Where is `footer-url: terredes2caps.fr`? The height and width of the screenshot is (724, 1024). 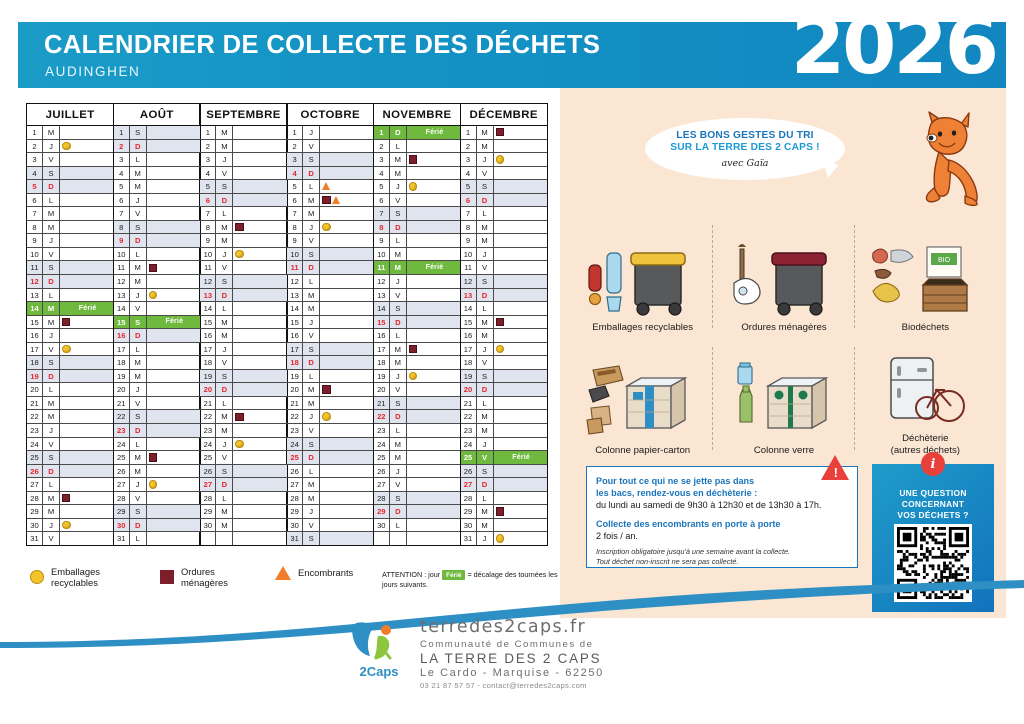 footer-url: terredes2caps.fr is located at coordinates (503, 627).